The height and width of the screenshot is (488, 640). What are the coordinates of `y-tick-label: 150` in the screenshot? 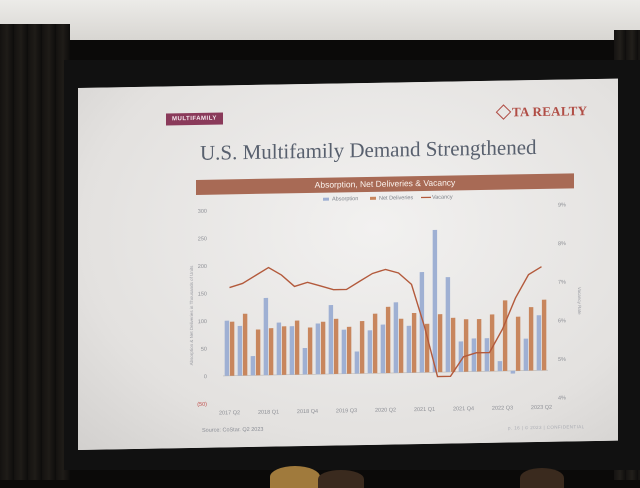 It's located at (202, 294).